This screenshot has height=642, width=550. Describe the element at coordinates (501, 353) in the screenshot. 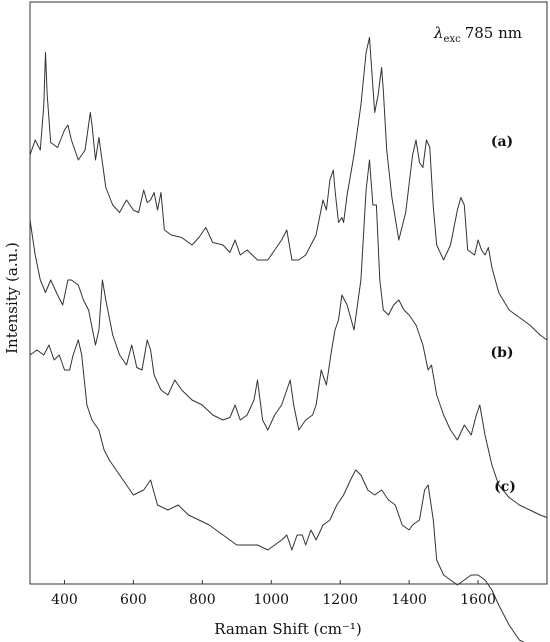

I see `series-label-b: (b)` at that location.